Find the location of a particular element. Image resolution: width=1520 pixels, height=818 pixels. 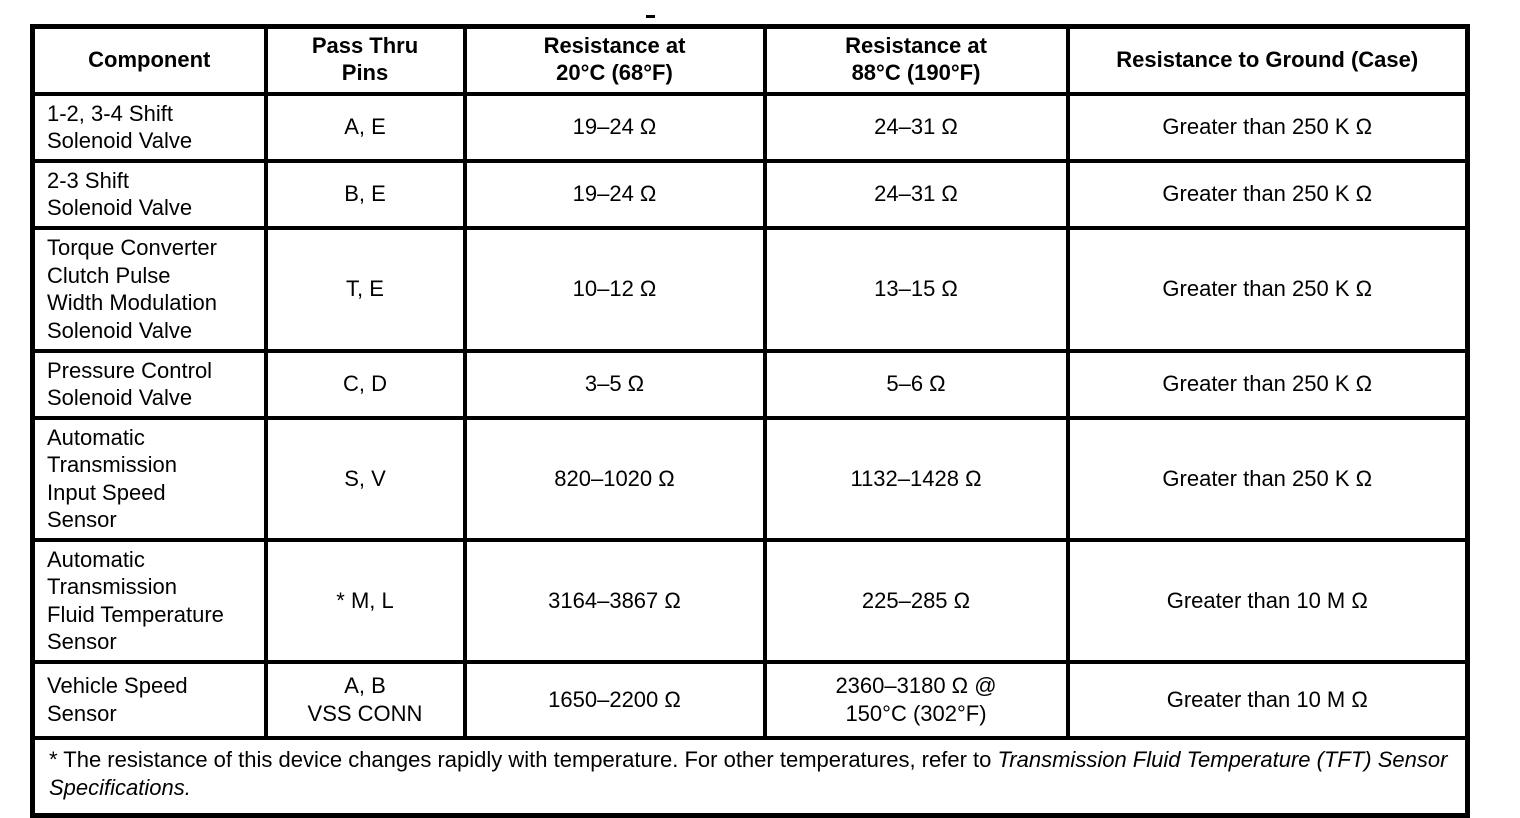

component-cell: Pressure Control Solenoid Valve is located at coordinates (149, 384).